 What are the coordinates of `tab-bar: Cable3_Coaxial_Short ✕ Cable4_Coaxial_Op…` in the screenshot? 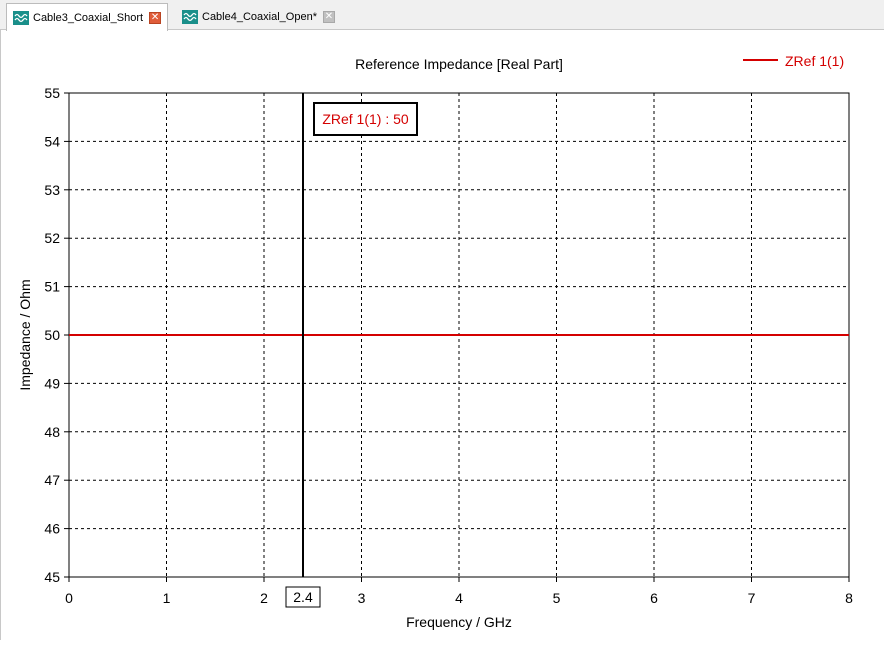 It's located at (442, 15).